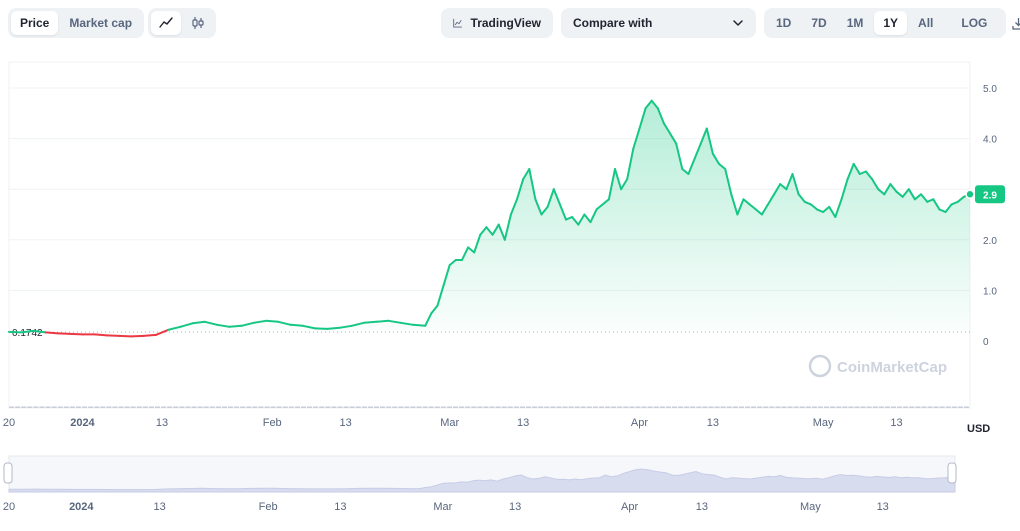 The image size is (1020, 531). What do you see at coordinates (877, 366) in the screenshot?
I see `coinmarketcap-watermark: CoinMarketCap` at bounding box center [877, 366].